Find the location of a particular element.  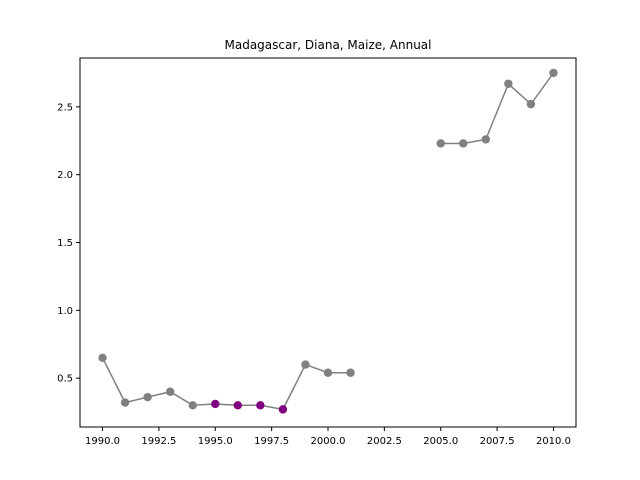

x-tick-label: 1990.0 is located at coordinates (102, 441).